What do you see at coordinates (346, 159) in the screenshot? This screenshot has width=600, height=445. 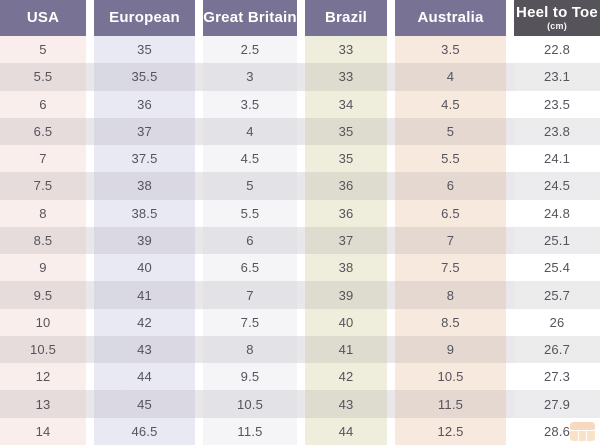 I see `table-cell-brazil: 35` at bounding box center [346, 159].